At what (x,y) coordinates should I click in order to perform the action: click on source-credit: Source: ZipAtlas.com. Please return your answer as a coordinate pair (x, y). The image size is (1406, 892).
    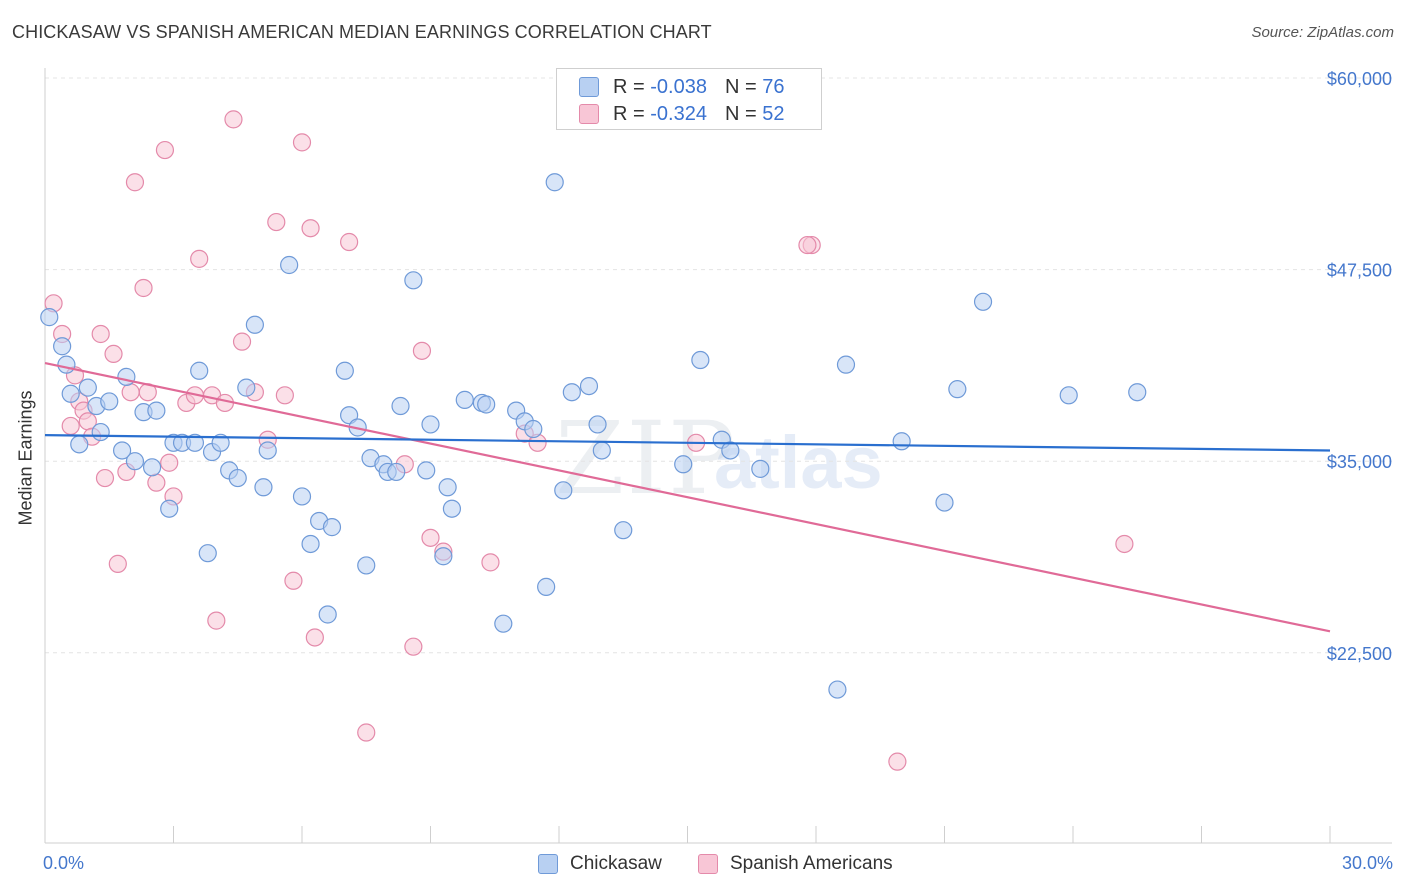
    Looking at the image, I should click on (1322, 32).